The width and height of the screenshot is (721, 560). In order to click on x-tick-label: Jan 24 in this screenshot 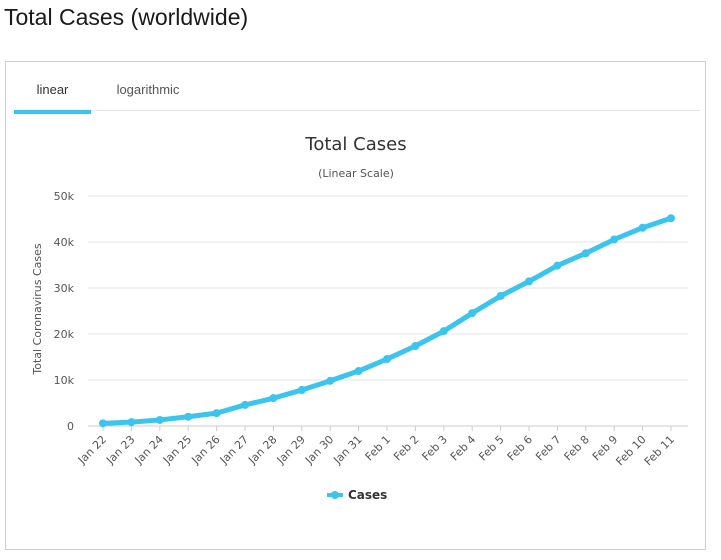, I will do `click(149, 450)`.